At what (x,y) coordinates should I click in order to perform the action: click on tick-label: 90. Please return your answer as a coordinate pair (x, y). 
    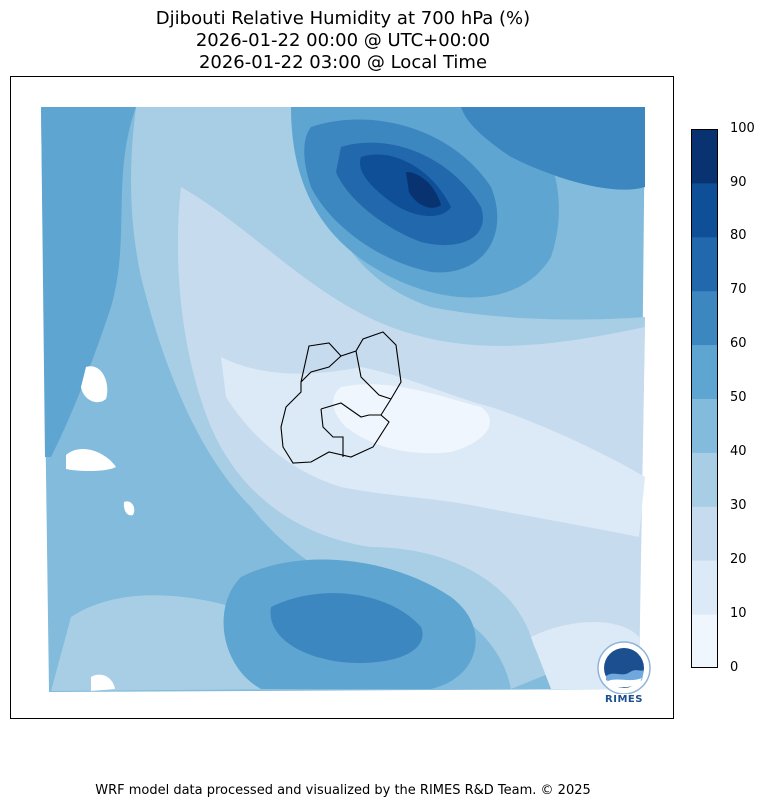
    Looking at the image, I should click on (738, 182).